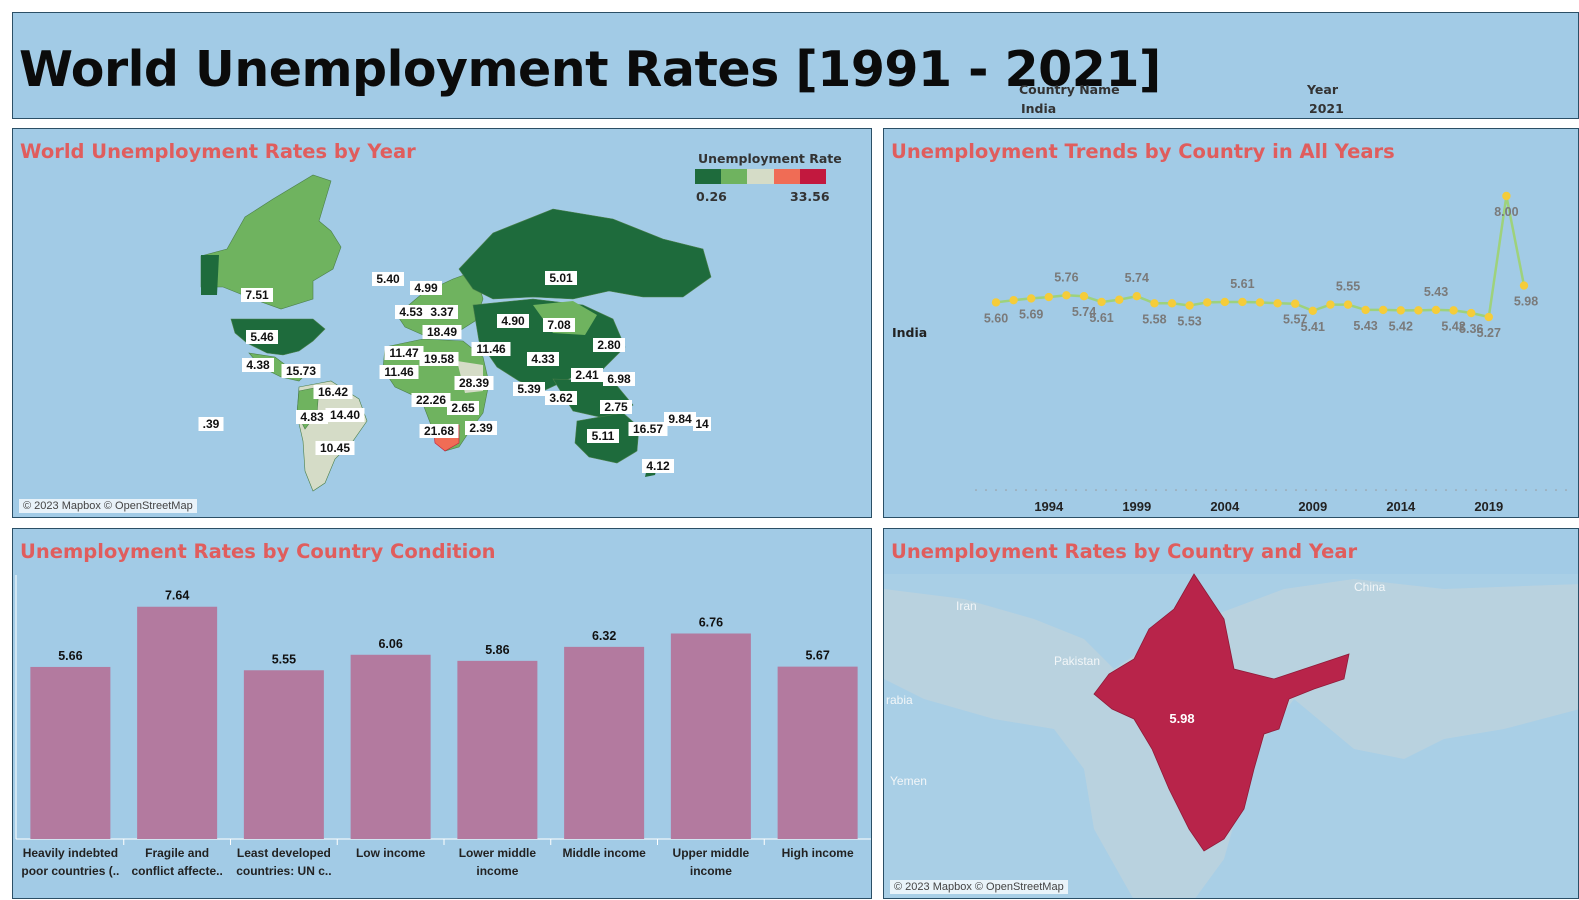 The height and width of the screenshot is (900, 1579). Describe the element at coordinates (218, 151) in the screenshot. I see `world-map-title: World Unemployment Rates by Year` at that location.